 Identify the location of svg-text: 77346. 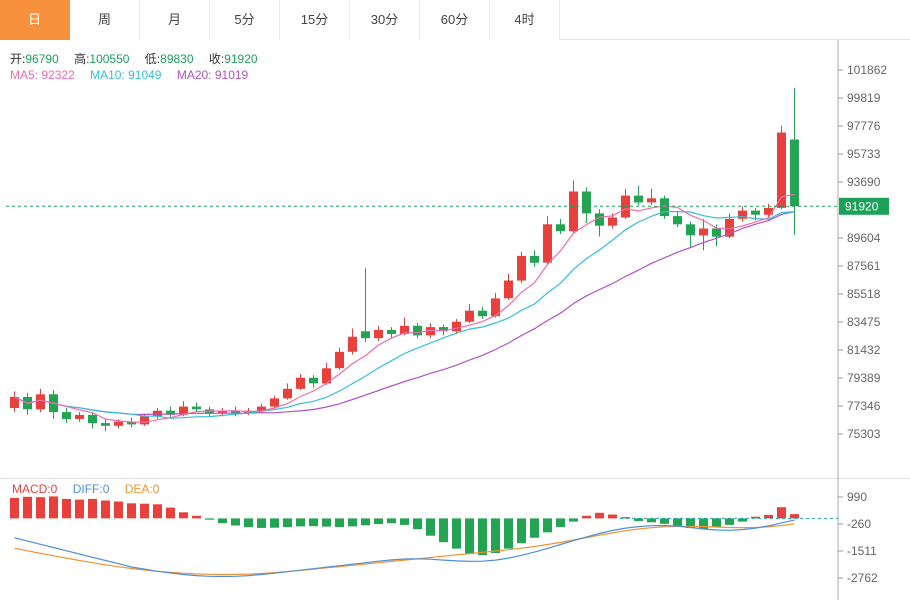
(864, 406).